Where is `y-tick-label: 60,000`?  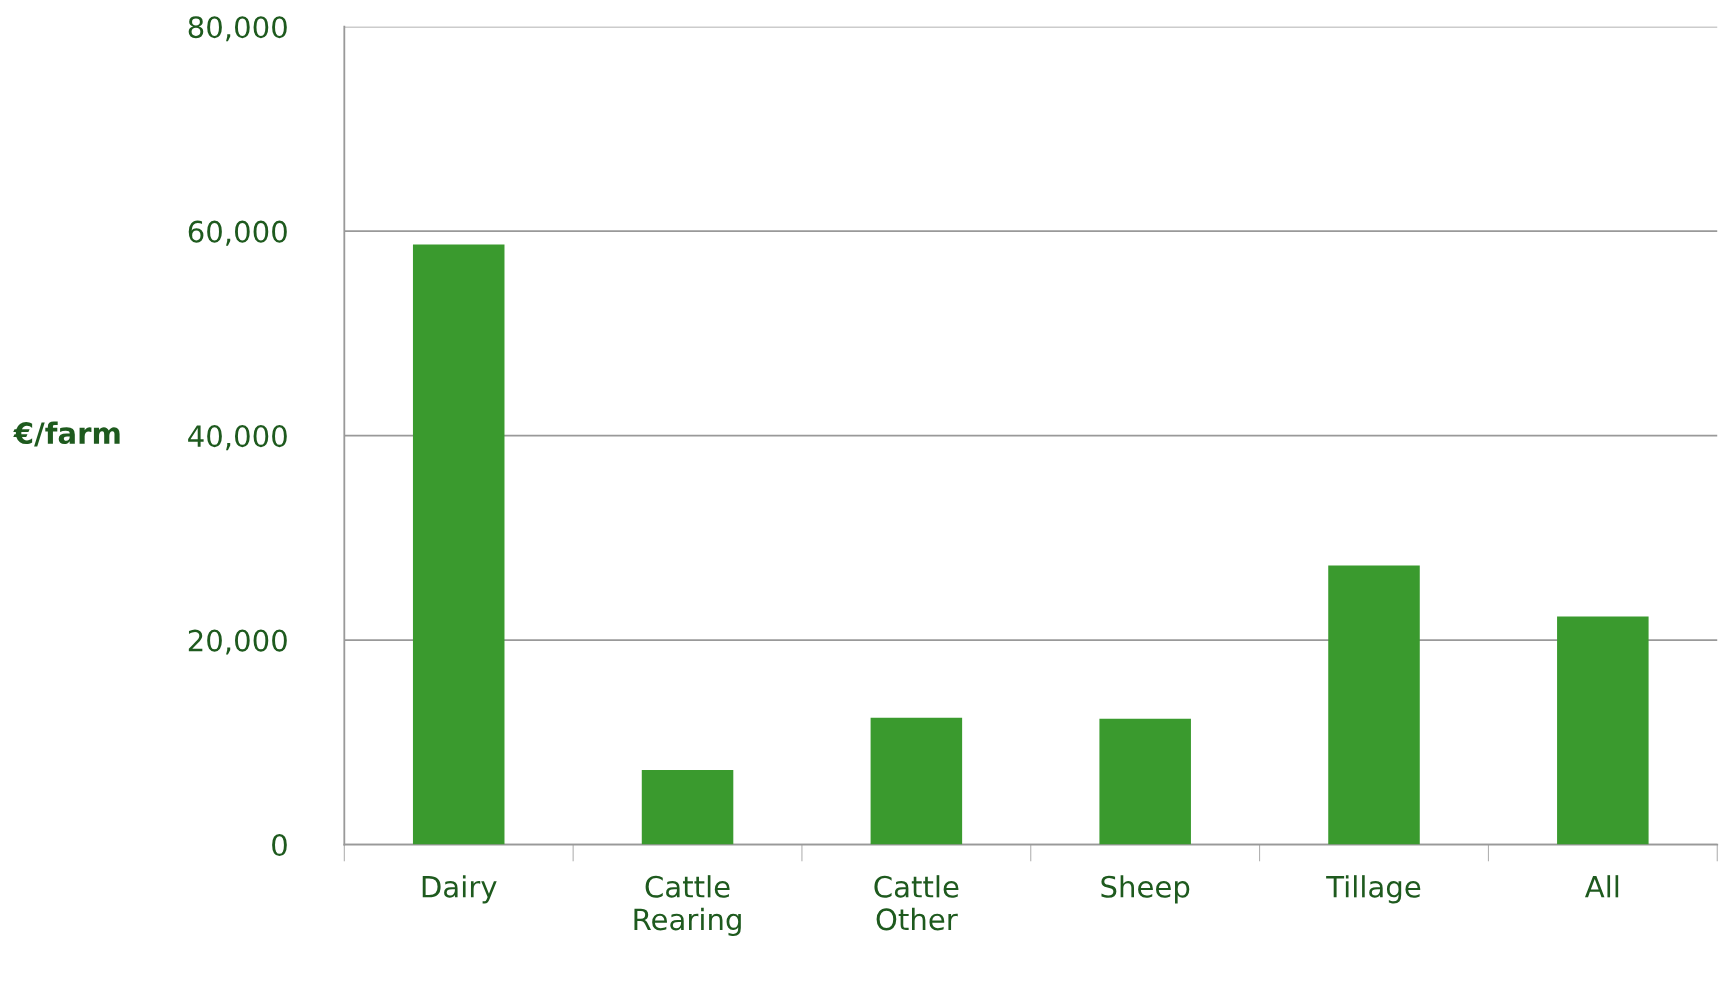
y-tick-label: 60,000 is located at coordinates (237, 233).